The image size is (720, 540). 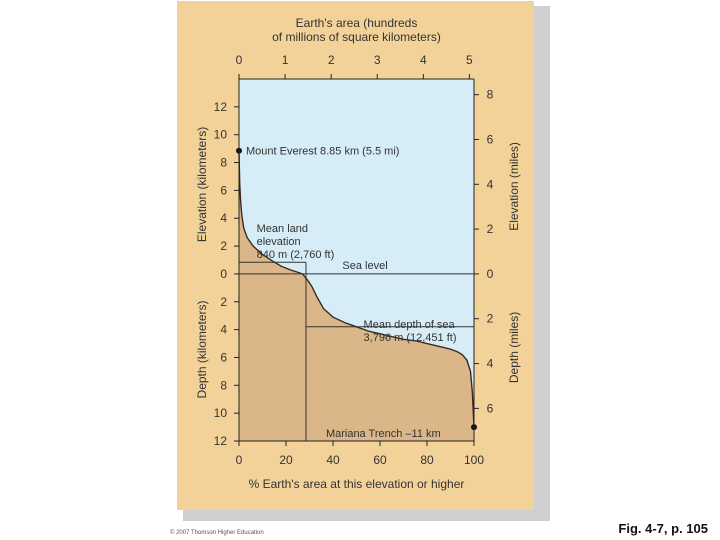 I want to click on bottom-tick-label: 80, so click(x=427, y=460).